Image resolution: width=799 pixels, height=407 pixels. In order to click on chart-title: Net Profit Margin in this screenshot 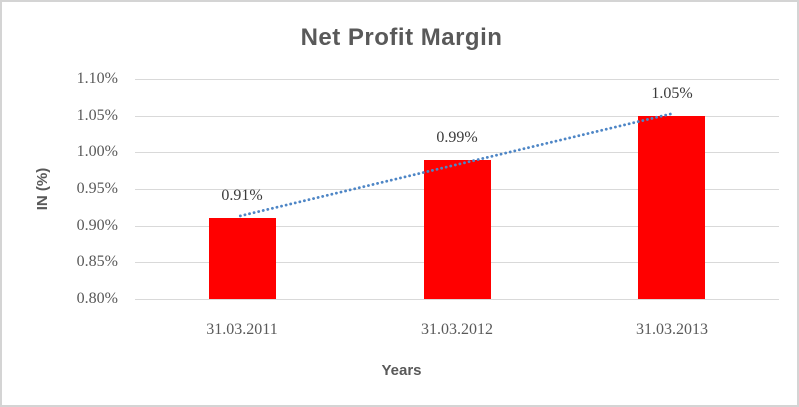, I will do `click(401, 37)`.